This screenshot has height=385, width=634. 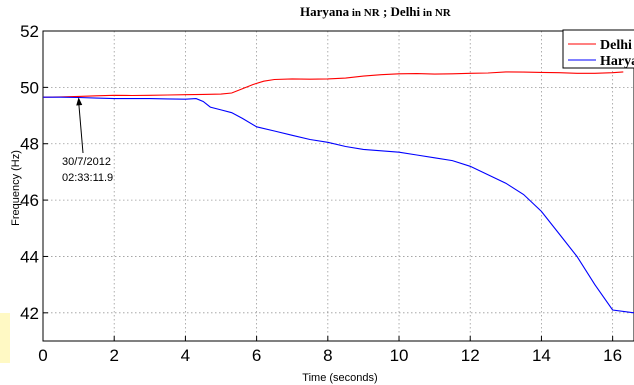 What do you see at coordinates (113, 355) in the screenshot?
I see `x-tick-label: 2` at bounding box center [113, 355].